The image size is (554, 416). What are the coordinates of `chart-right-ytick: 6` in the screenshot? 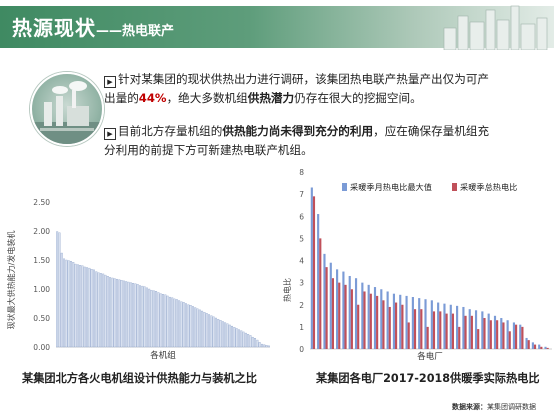 It's located at (301, 216).